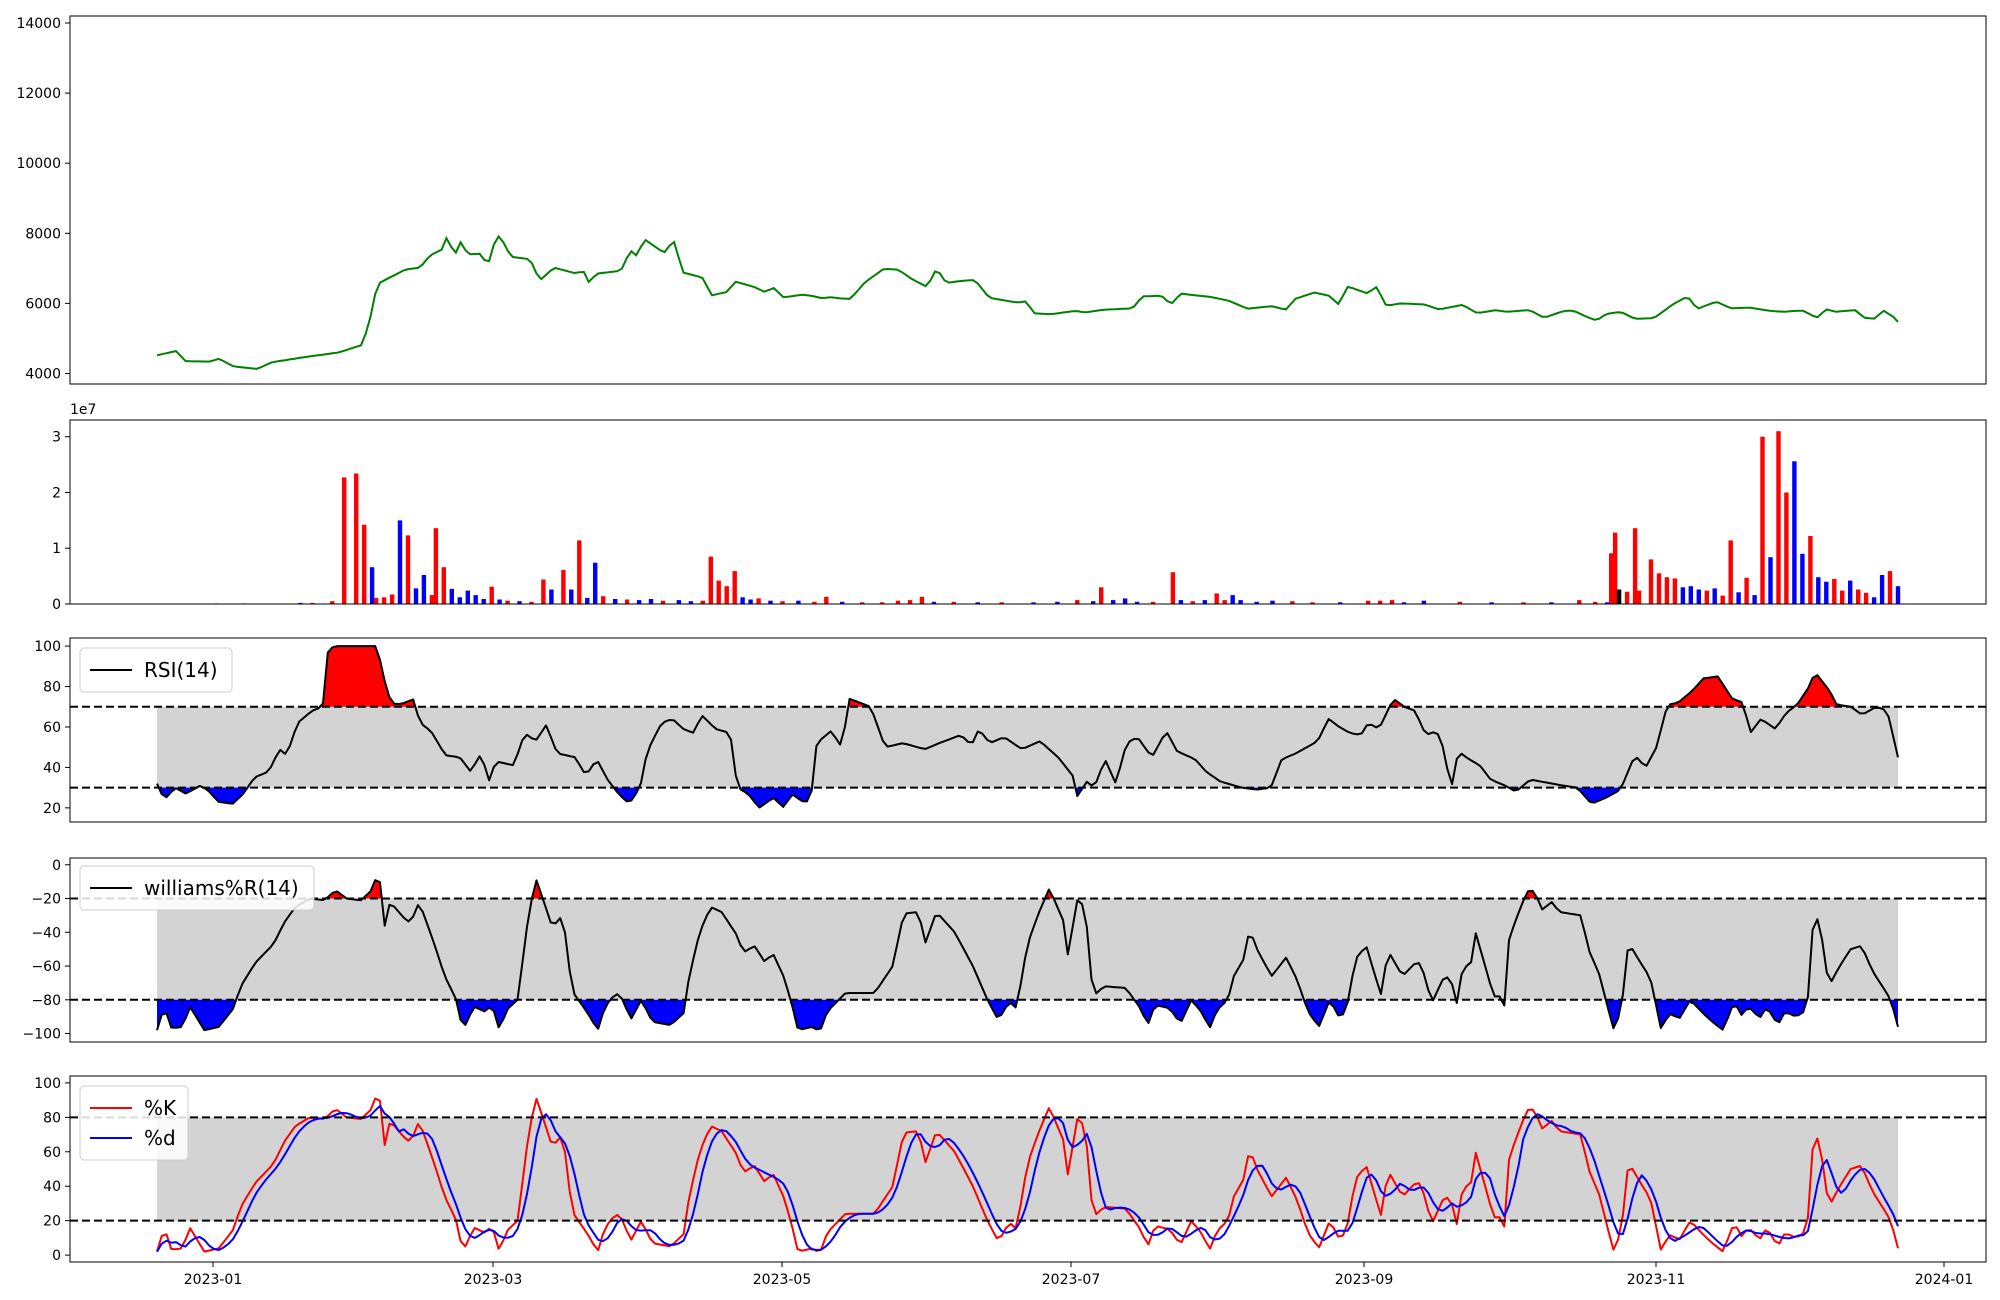 The width and height of the screenshot is (2000, 1300). I want to click on x-axis-tick-label: 2023-03, so click(493, 1280).